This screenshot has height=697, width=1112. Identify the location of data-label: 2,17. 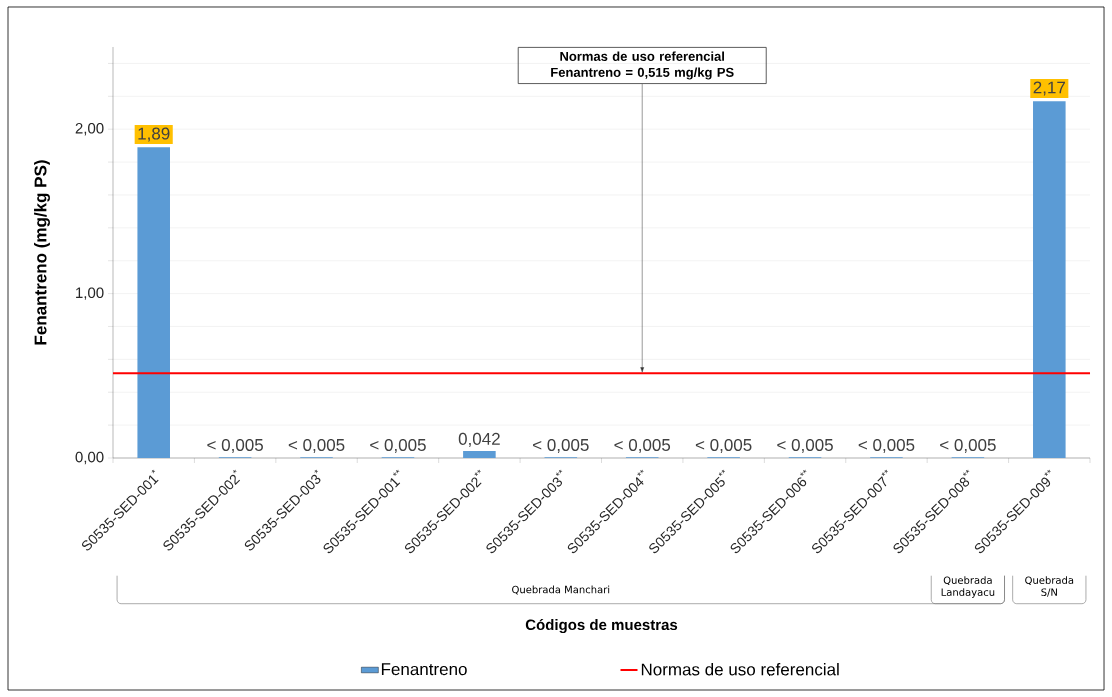
(1049, 88).